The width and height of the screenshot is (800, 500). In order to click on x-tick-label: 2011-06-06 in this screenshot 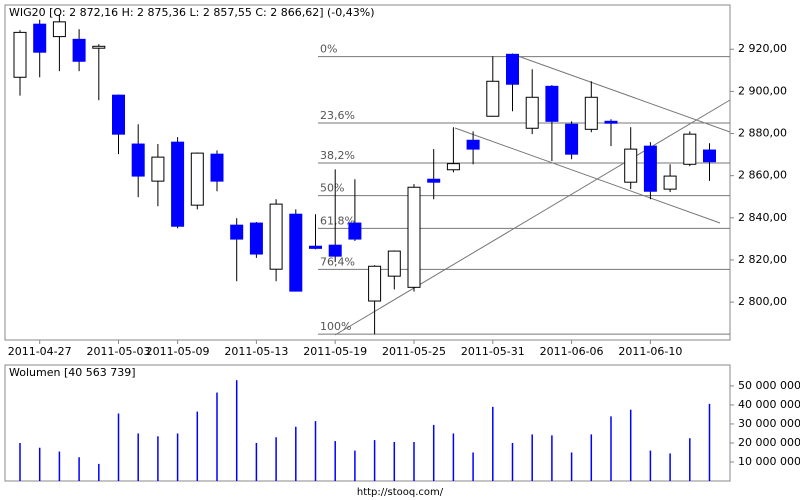, I will do `click(572, 351)`.